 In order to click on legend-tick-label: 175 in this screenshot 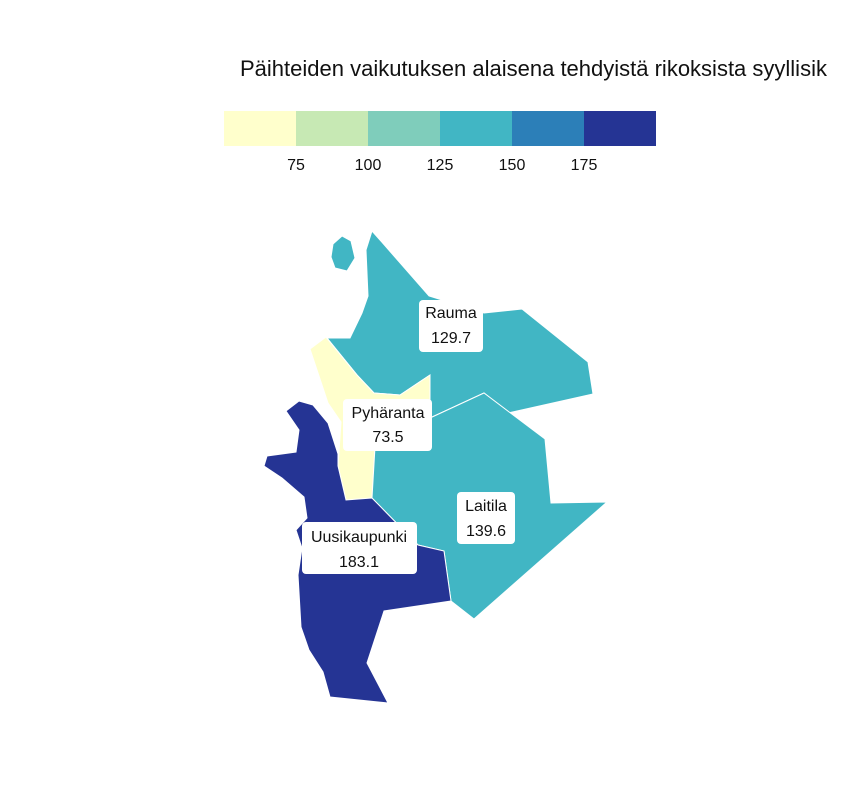, I will do `click(584, 165)`.